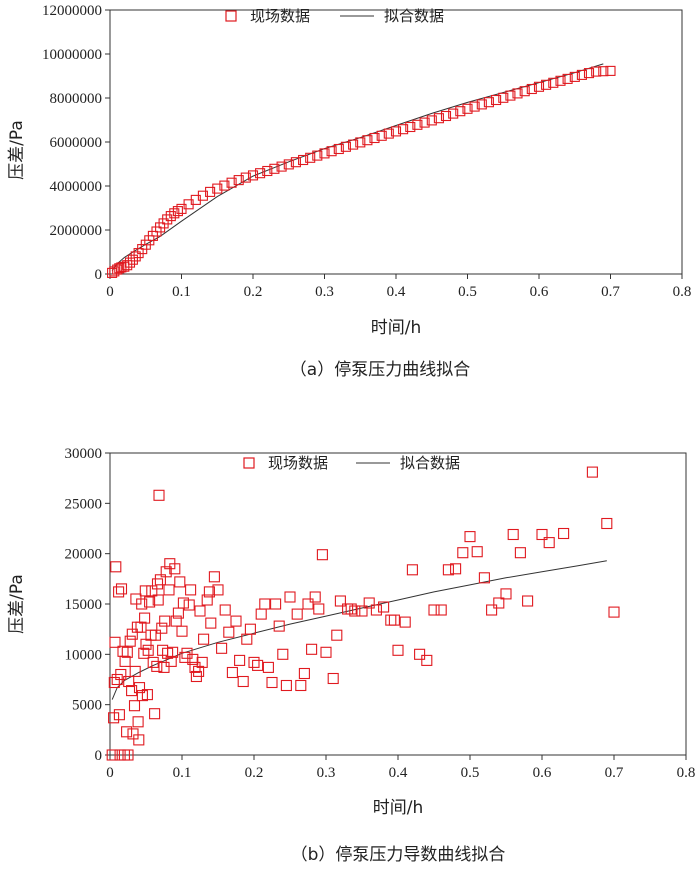 The image size is (700, 870). What do you see at coordinates (398, 808) in the screenshot?
I see `x-axis-label-b: 时间/h` at bounding box center [398, 808].